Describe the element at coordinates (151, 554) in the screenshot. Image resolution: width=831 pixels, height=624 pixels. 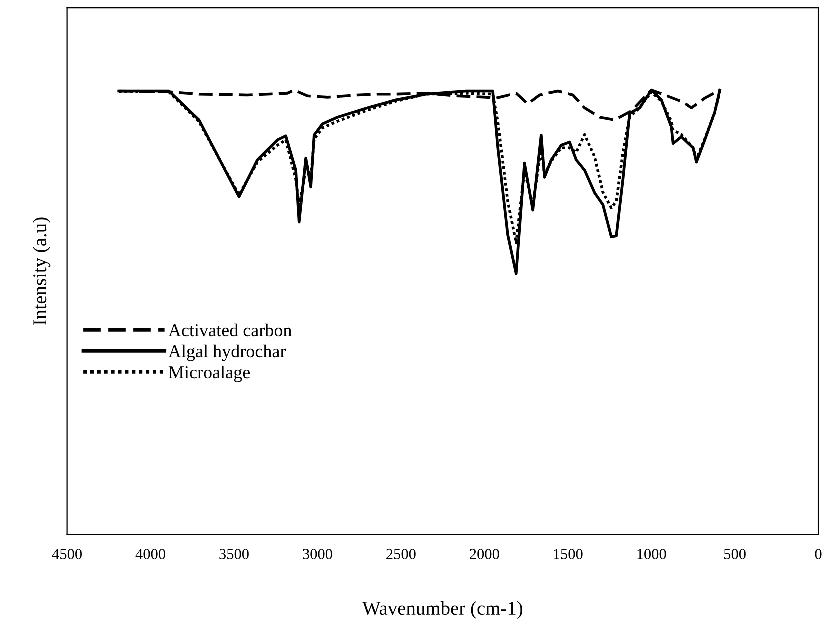
I see `x-tick-label: 4000` at that location.